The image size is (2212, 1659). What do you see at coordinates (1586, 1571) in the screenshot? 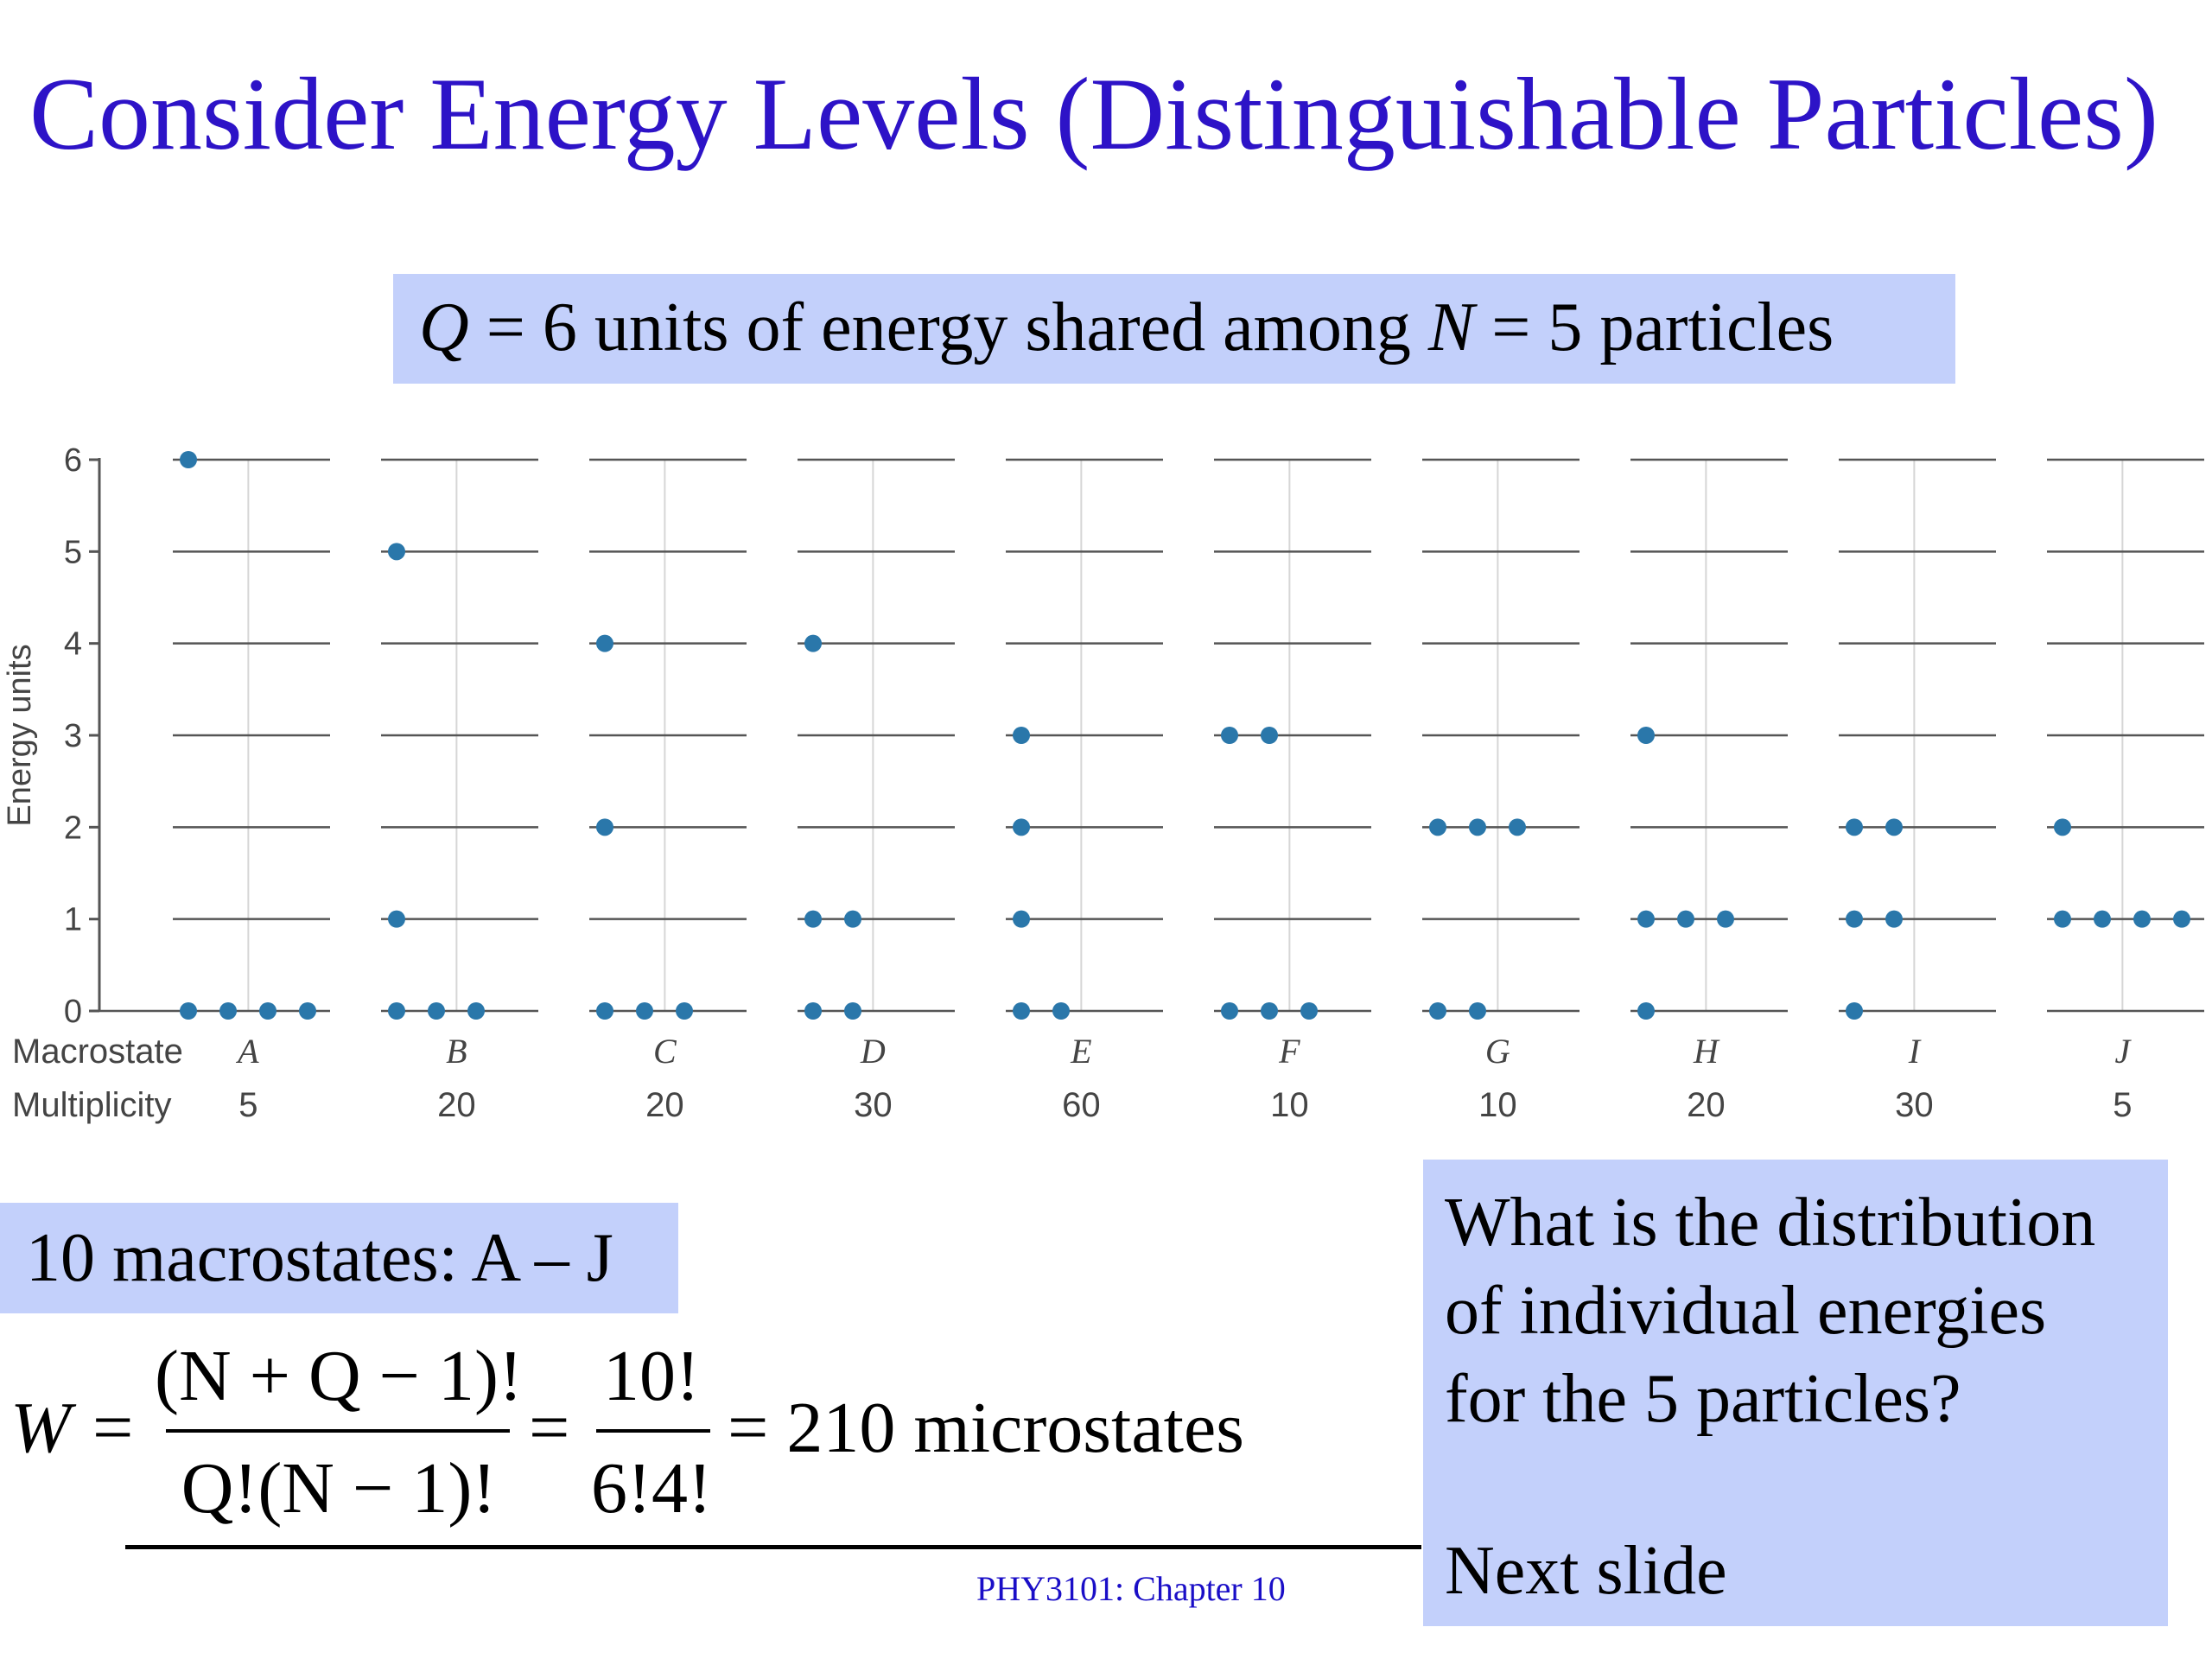
I see `next-slide-text: Next slide` at bounding box center [1586, 1571].